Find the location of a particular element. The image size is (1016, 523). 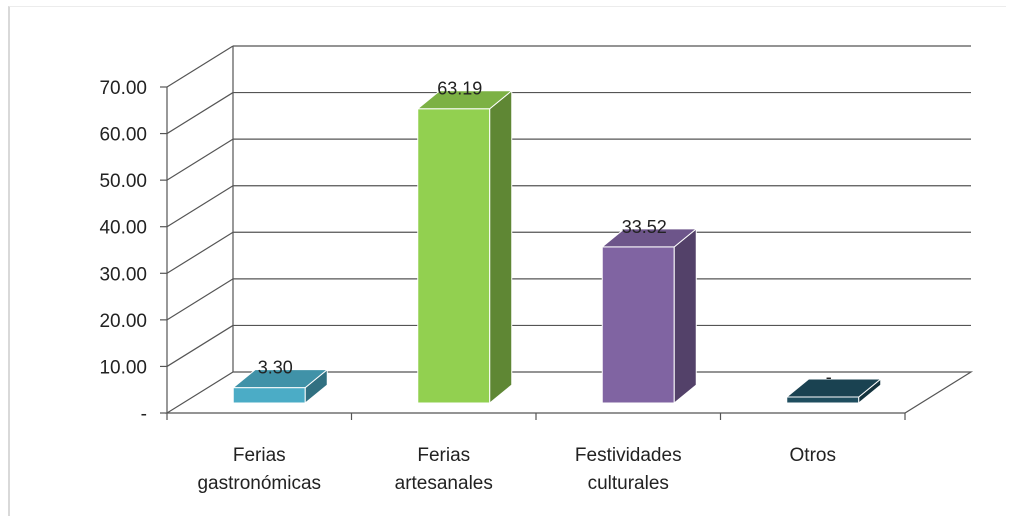

chart-floor is located at coordinates (569, 392).